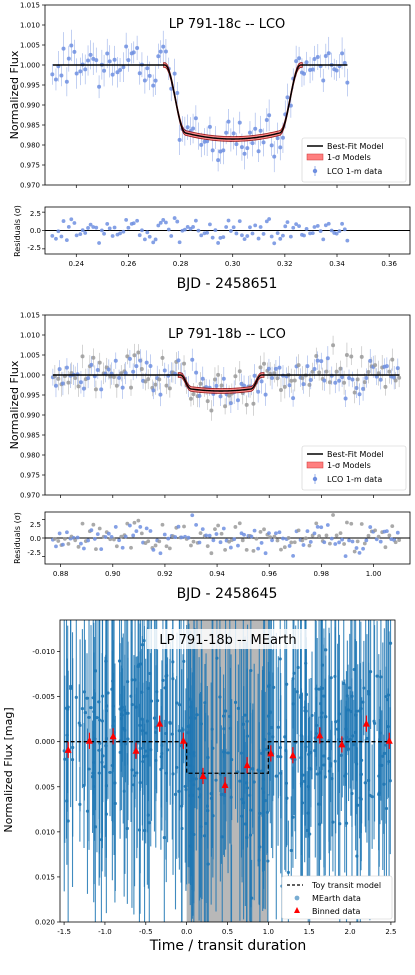 Image resolution: width=415 pixels, height=975 pixels. What do you see at coordinates (227, 757) in the screenshot?
I see `toy-model-line` at bounding box center [227, 757].